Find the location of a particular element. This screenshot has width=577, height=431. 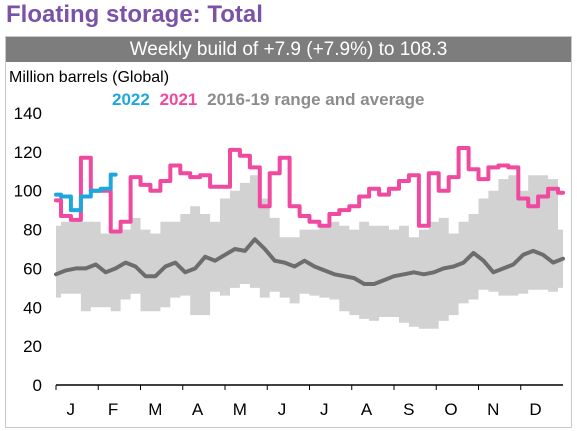

y-tick-label: 80 is located at coordinates (32, 230).